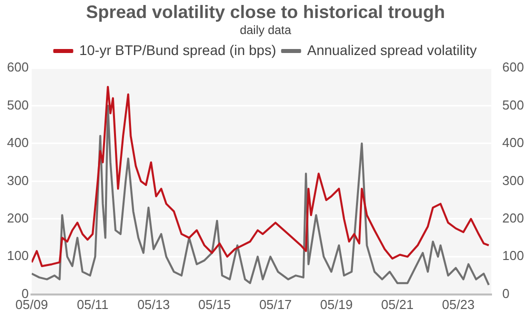  What do you see at coordinates (17, 142) in the screenshot?
I see `y-tick-label: 400` at bounding box center [17, 142].